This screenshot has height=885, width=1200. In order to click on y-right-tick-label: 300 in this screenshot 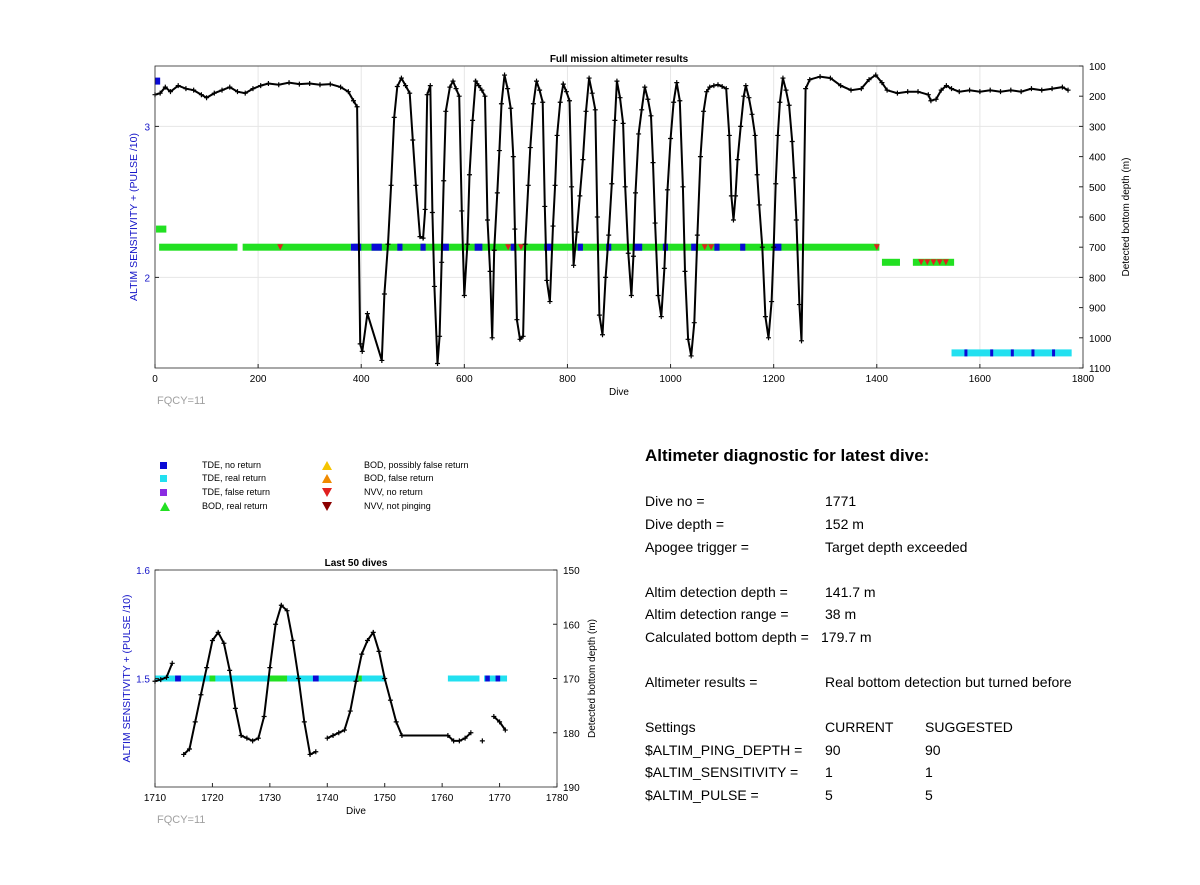, I will do `click(1097, 127)`.